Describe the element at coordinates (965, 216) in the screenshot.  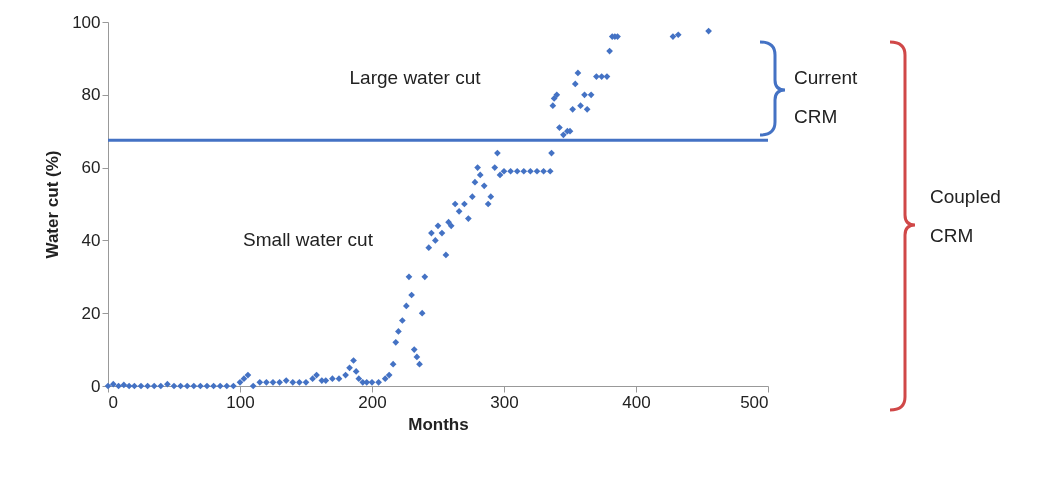
I see `text: Coupled CRM` at that location.